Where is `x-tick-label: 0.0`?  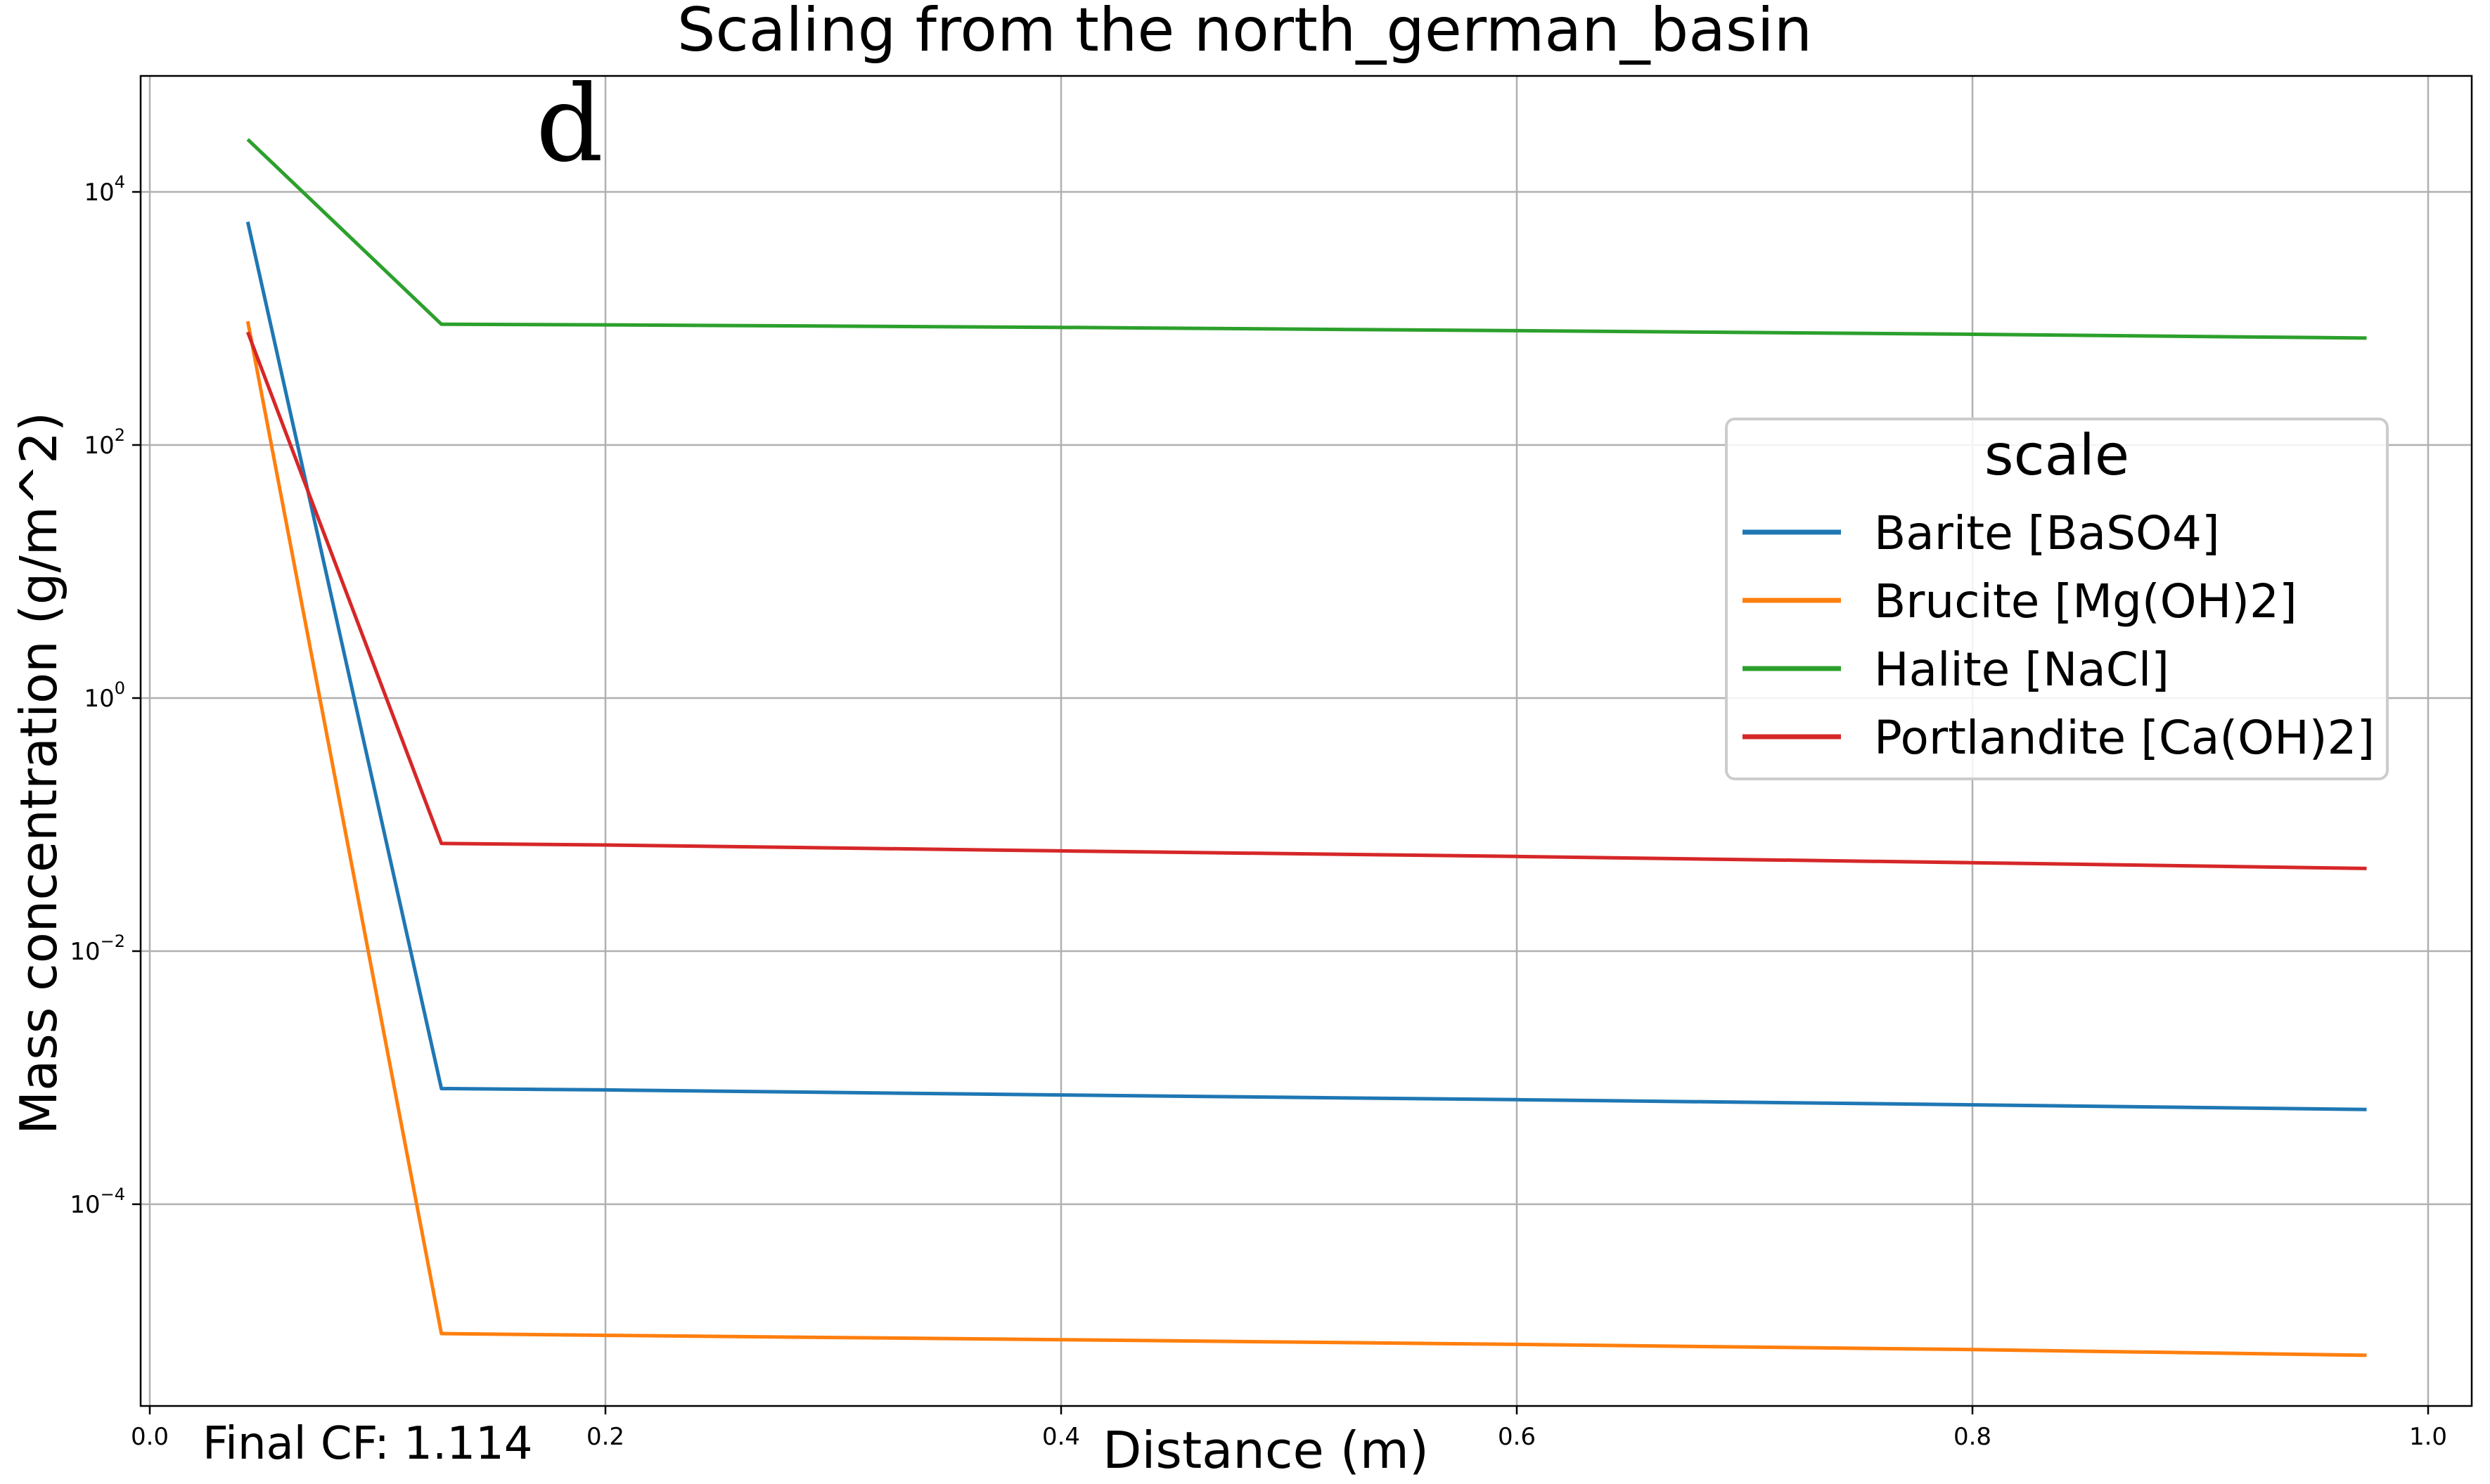
x-tick-label: 0.0 is located at coordinates (150, 1437).